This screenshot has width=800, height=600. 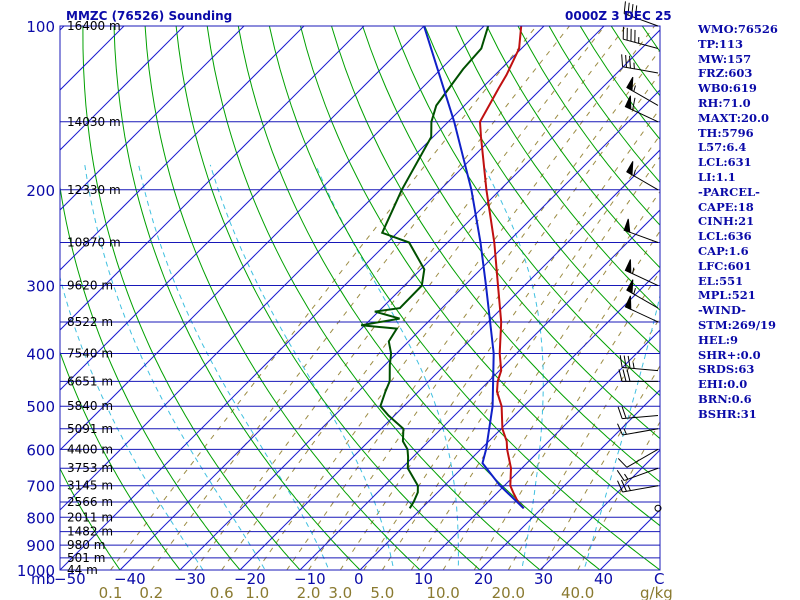 I want to click on temperature-line, so click(x=501, y=267).